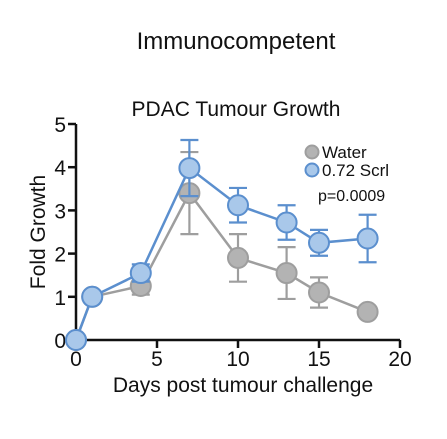  I want to click on legend-label: 0.72 Scrl, so click(355, 170).